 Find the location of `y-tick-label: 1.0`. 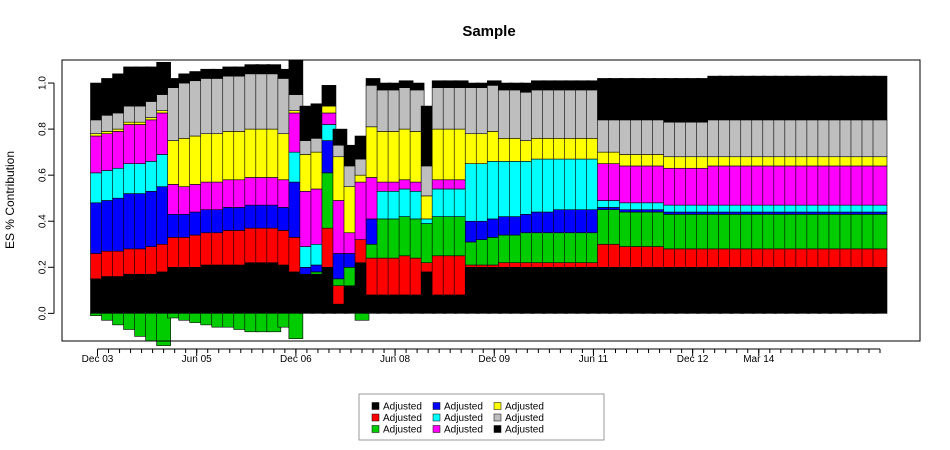

y-tick-label: 1.0 is located at coordinates (43, 83).